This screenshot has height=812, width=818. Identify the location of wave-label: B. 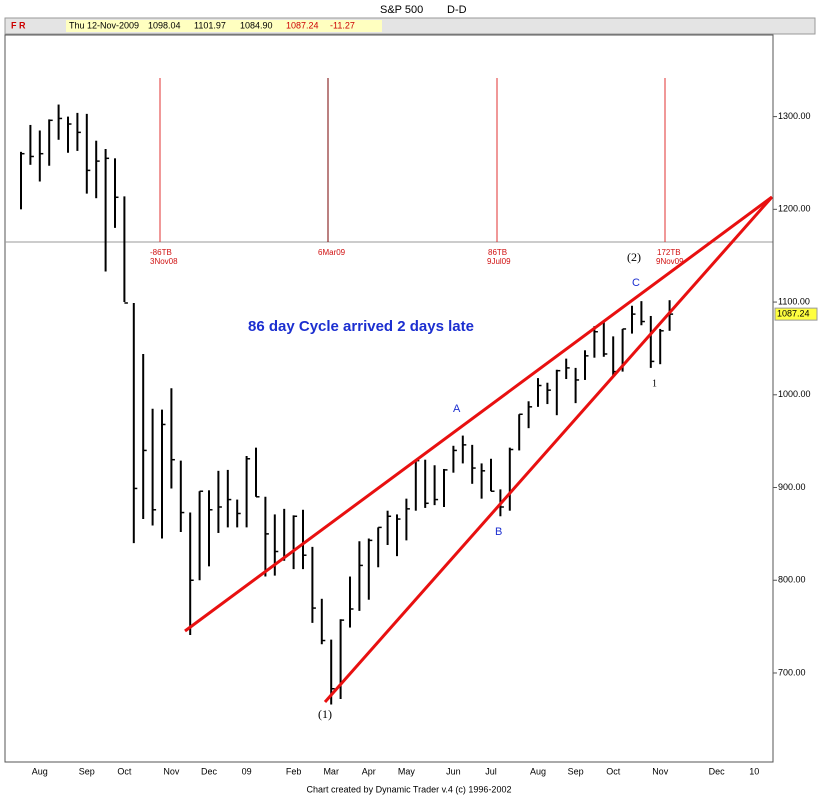
(498, 532).